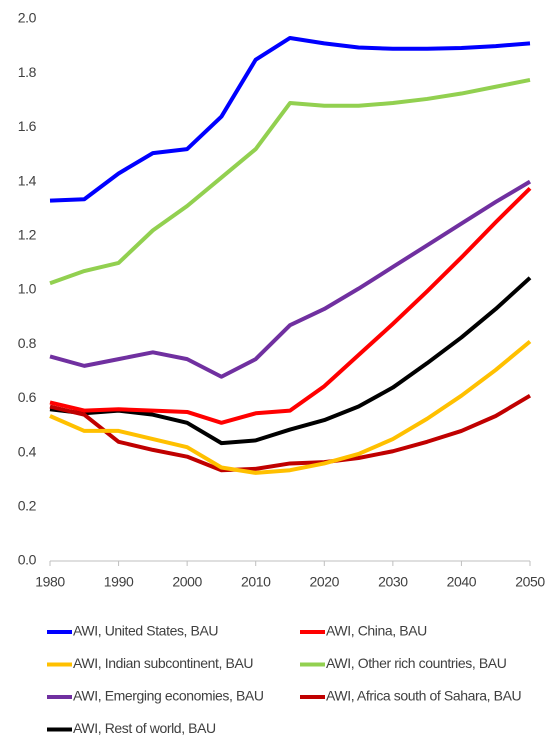  I want to click on legend-label: AWI, Other rich countries, BAU, so click(416, 663).